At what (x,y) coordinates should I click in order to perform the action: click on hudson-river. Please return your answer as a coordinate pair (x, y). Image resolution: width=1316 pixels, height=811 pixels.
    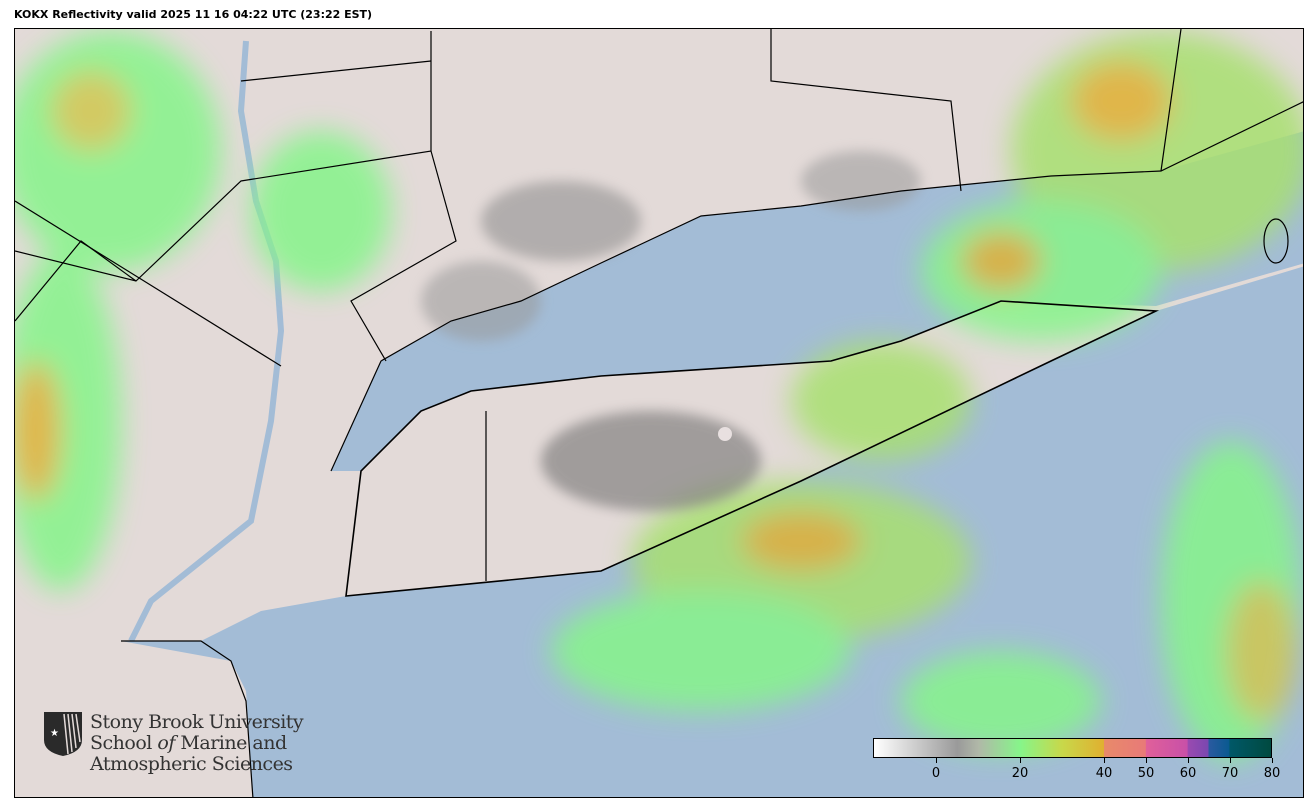
    Looking at the image, I should click on (206, 341).